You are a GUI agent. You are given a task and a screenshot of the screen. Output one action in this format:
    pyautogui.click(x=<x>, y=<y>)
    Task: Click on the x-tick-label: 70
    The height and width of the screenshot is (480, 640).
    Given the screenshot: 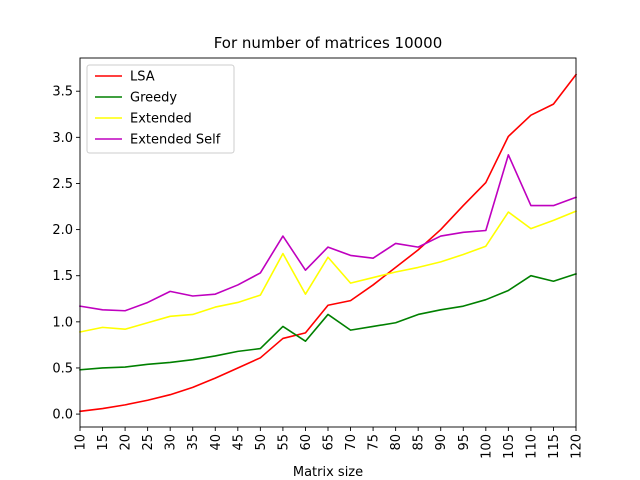 What is the action you would take?
    pyautogui.click(x=351, y=442)
    